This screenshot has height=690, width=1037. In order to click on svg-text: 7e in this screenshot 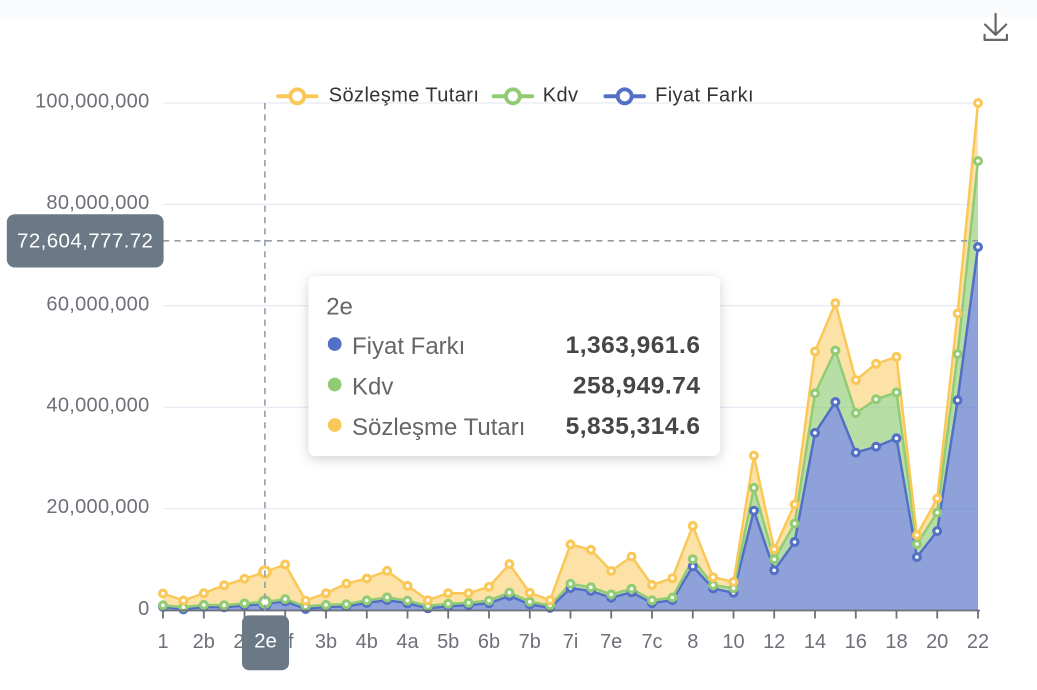, I will do `click(611, 642)`.